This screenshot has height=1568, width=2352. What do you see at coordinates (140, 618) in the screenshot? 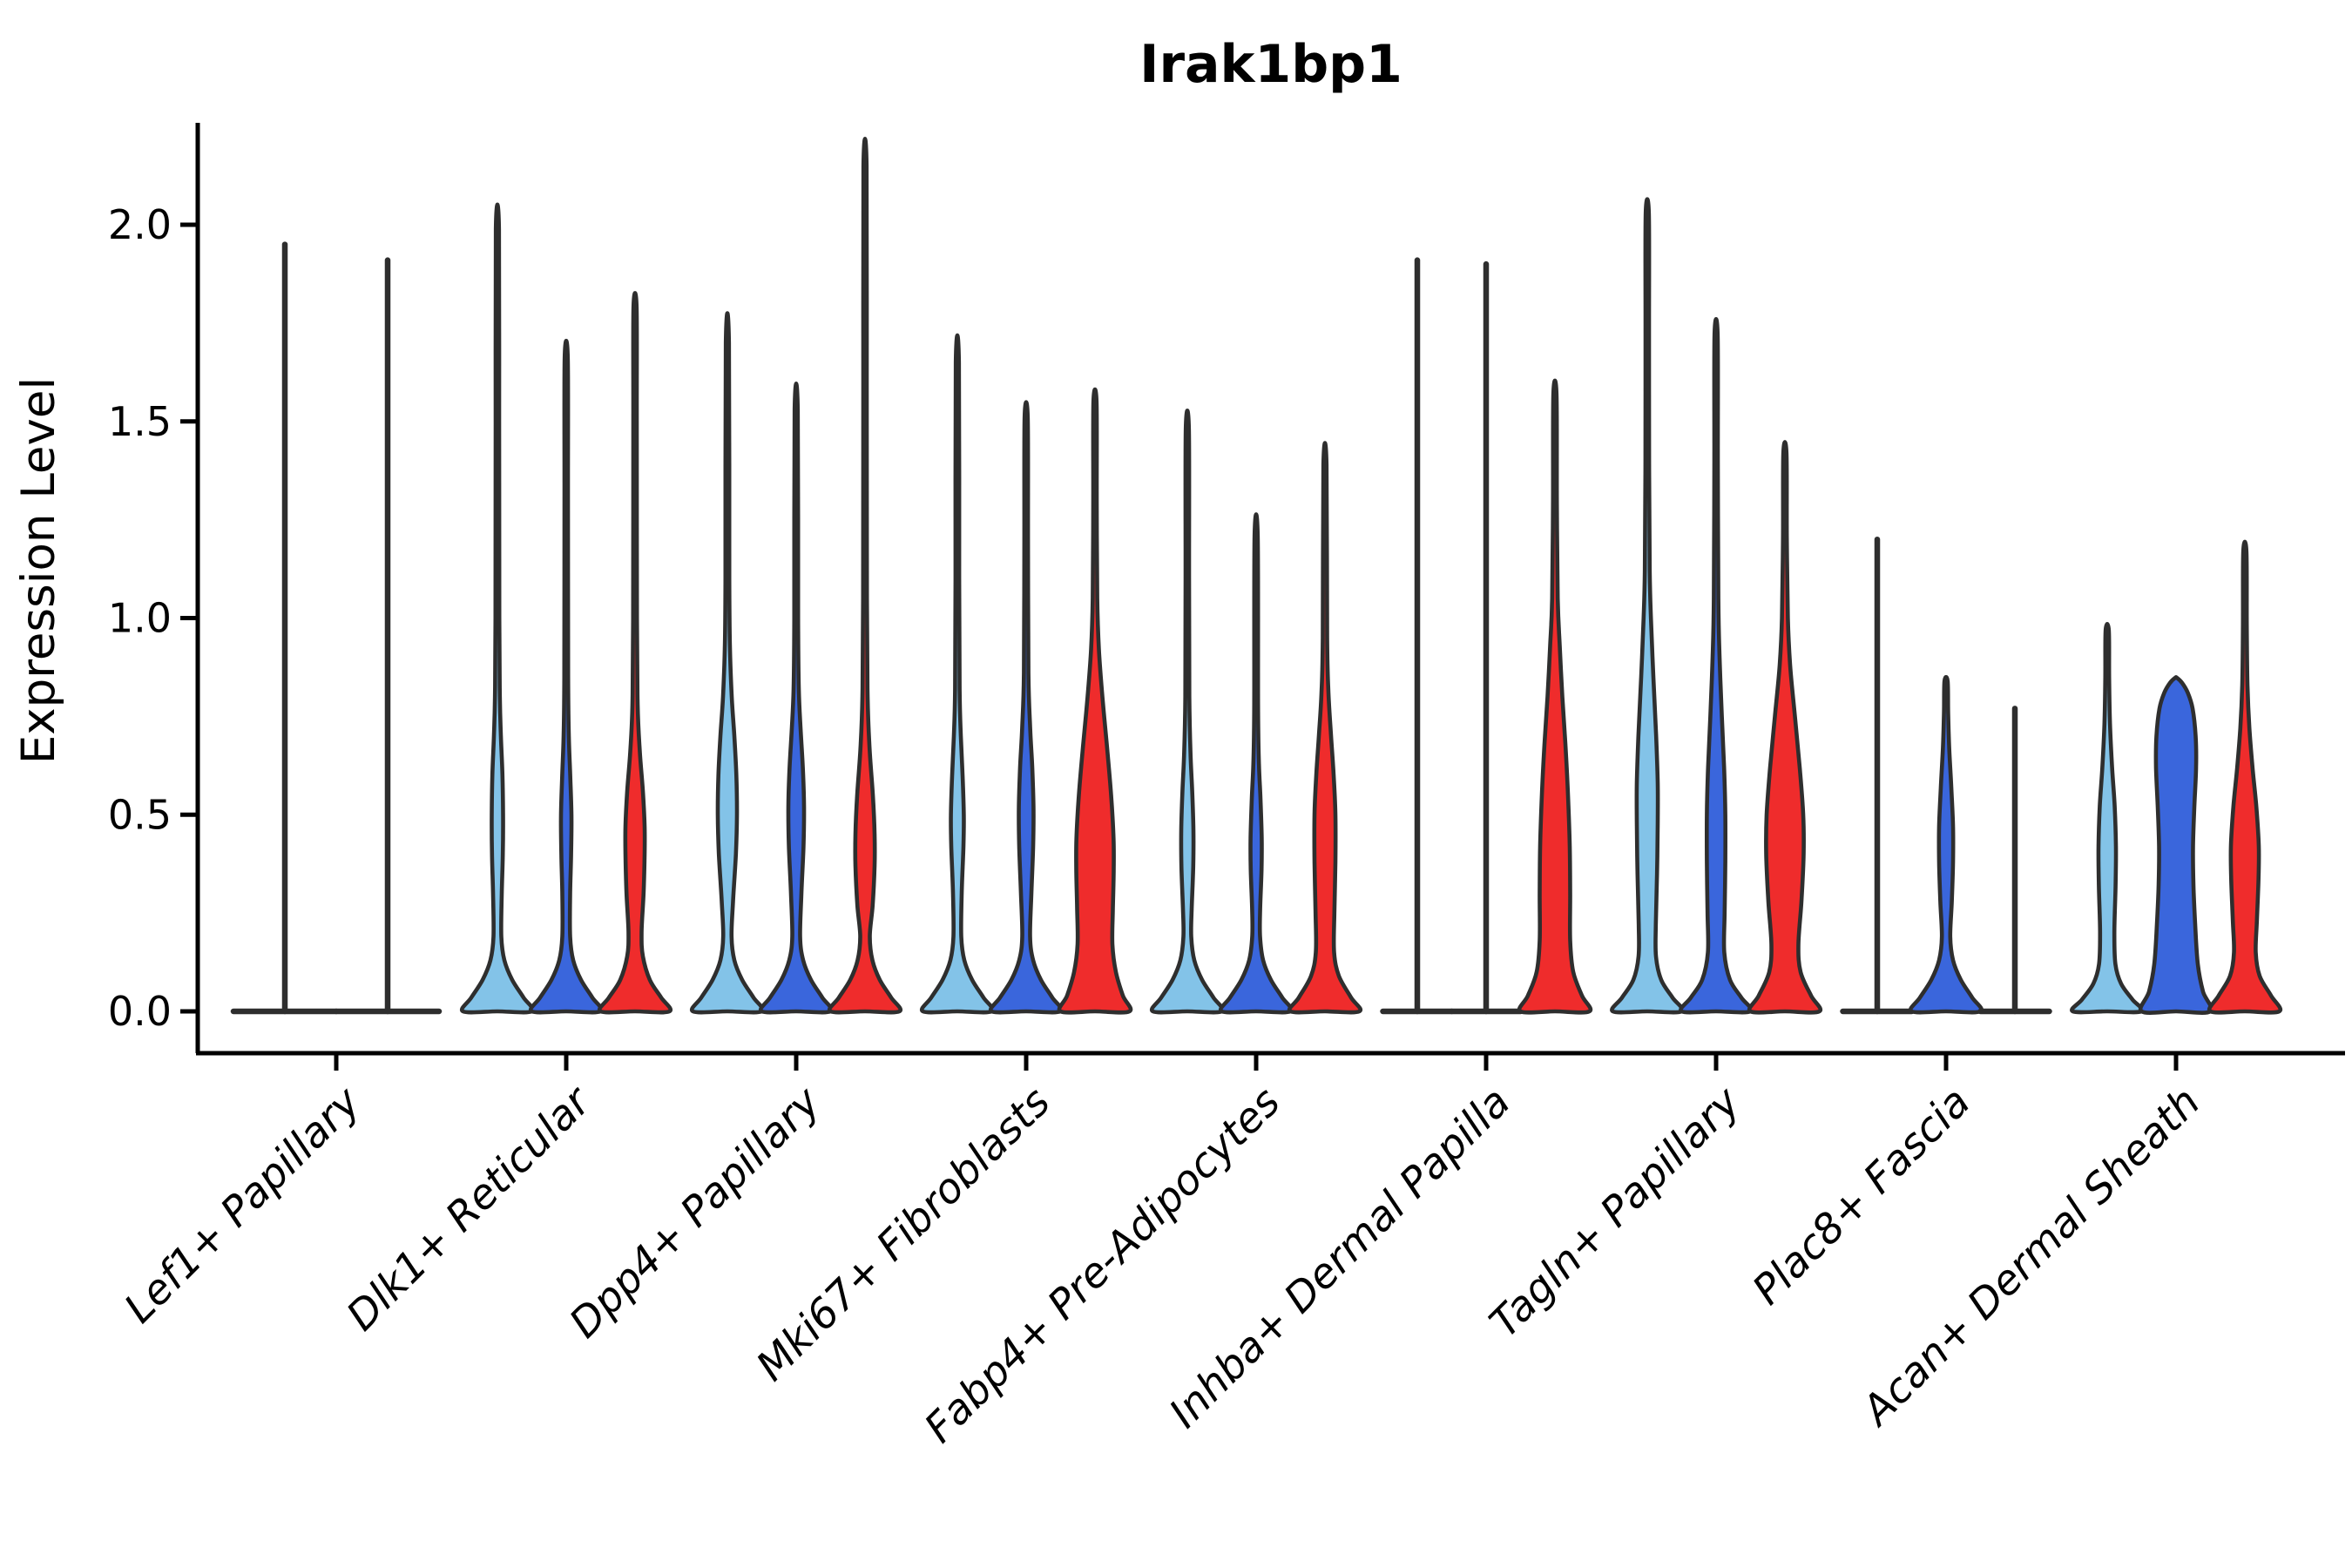
I see `y-tick-label: 1.0` at bounding box center [140, 618].